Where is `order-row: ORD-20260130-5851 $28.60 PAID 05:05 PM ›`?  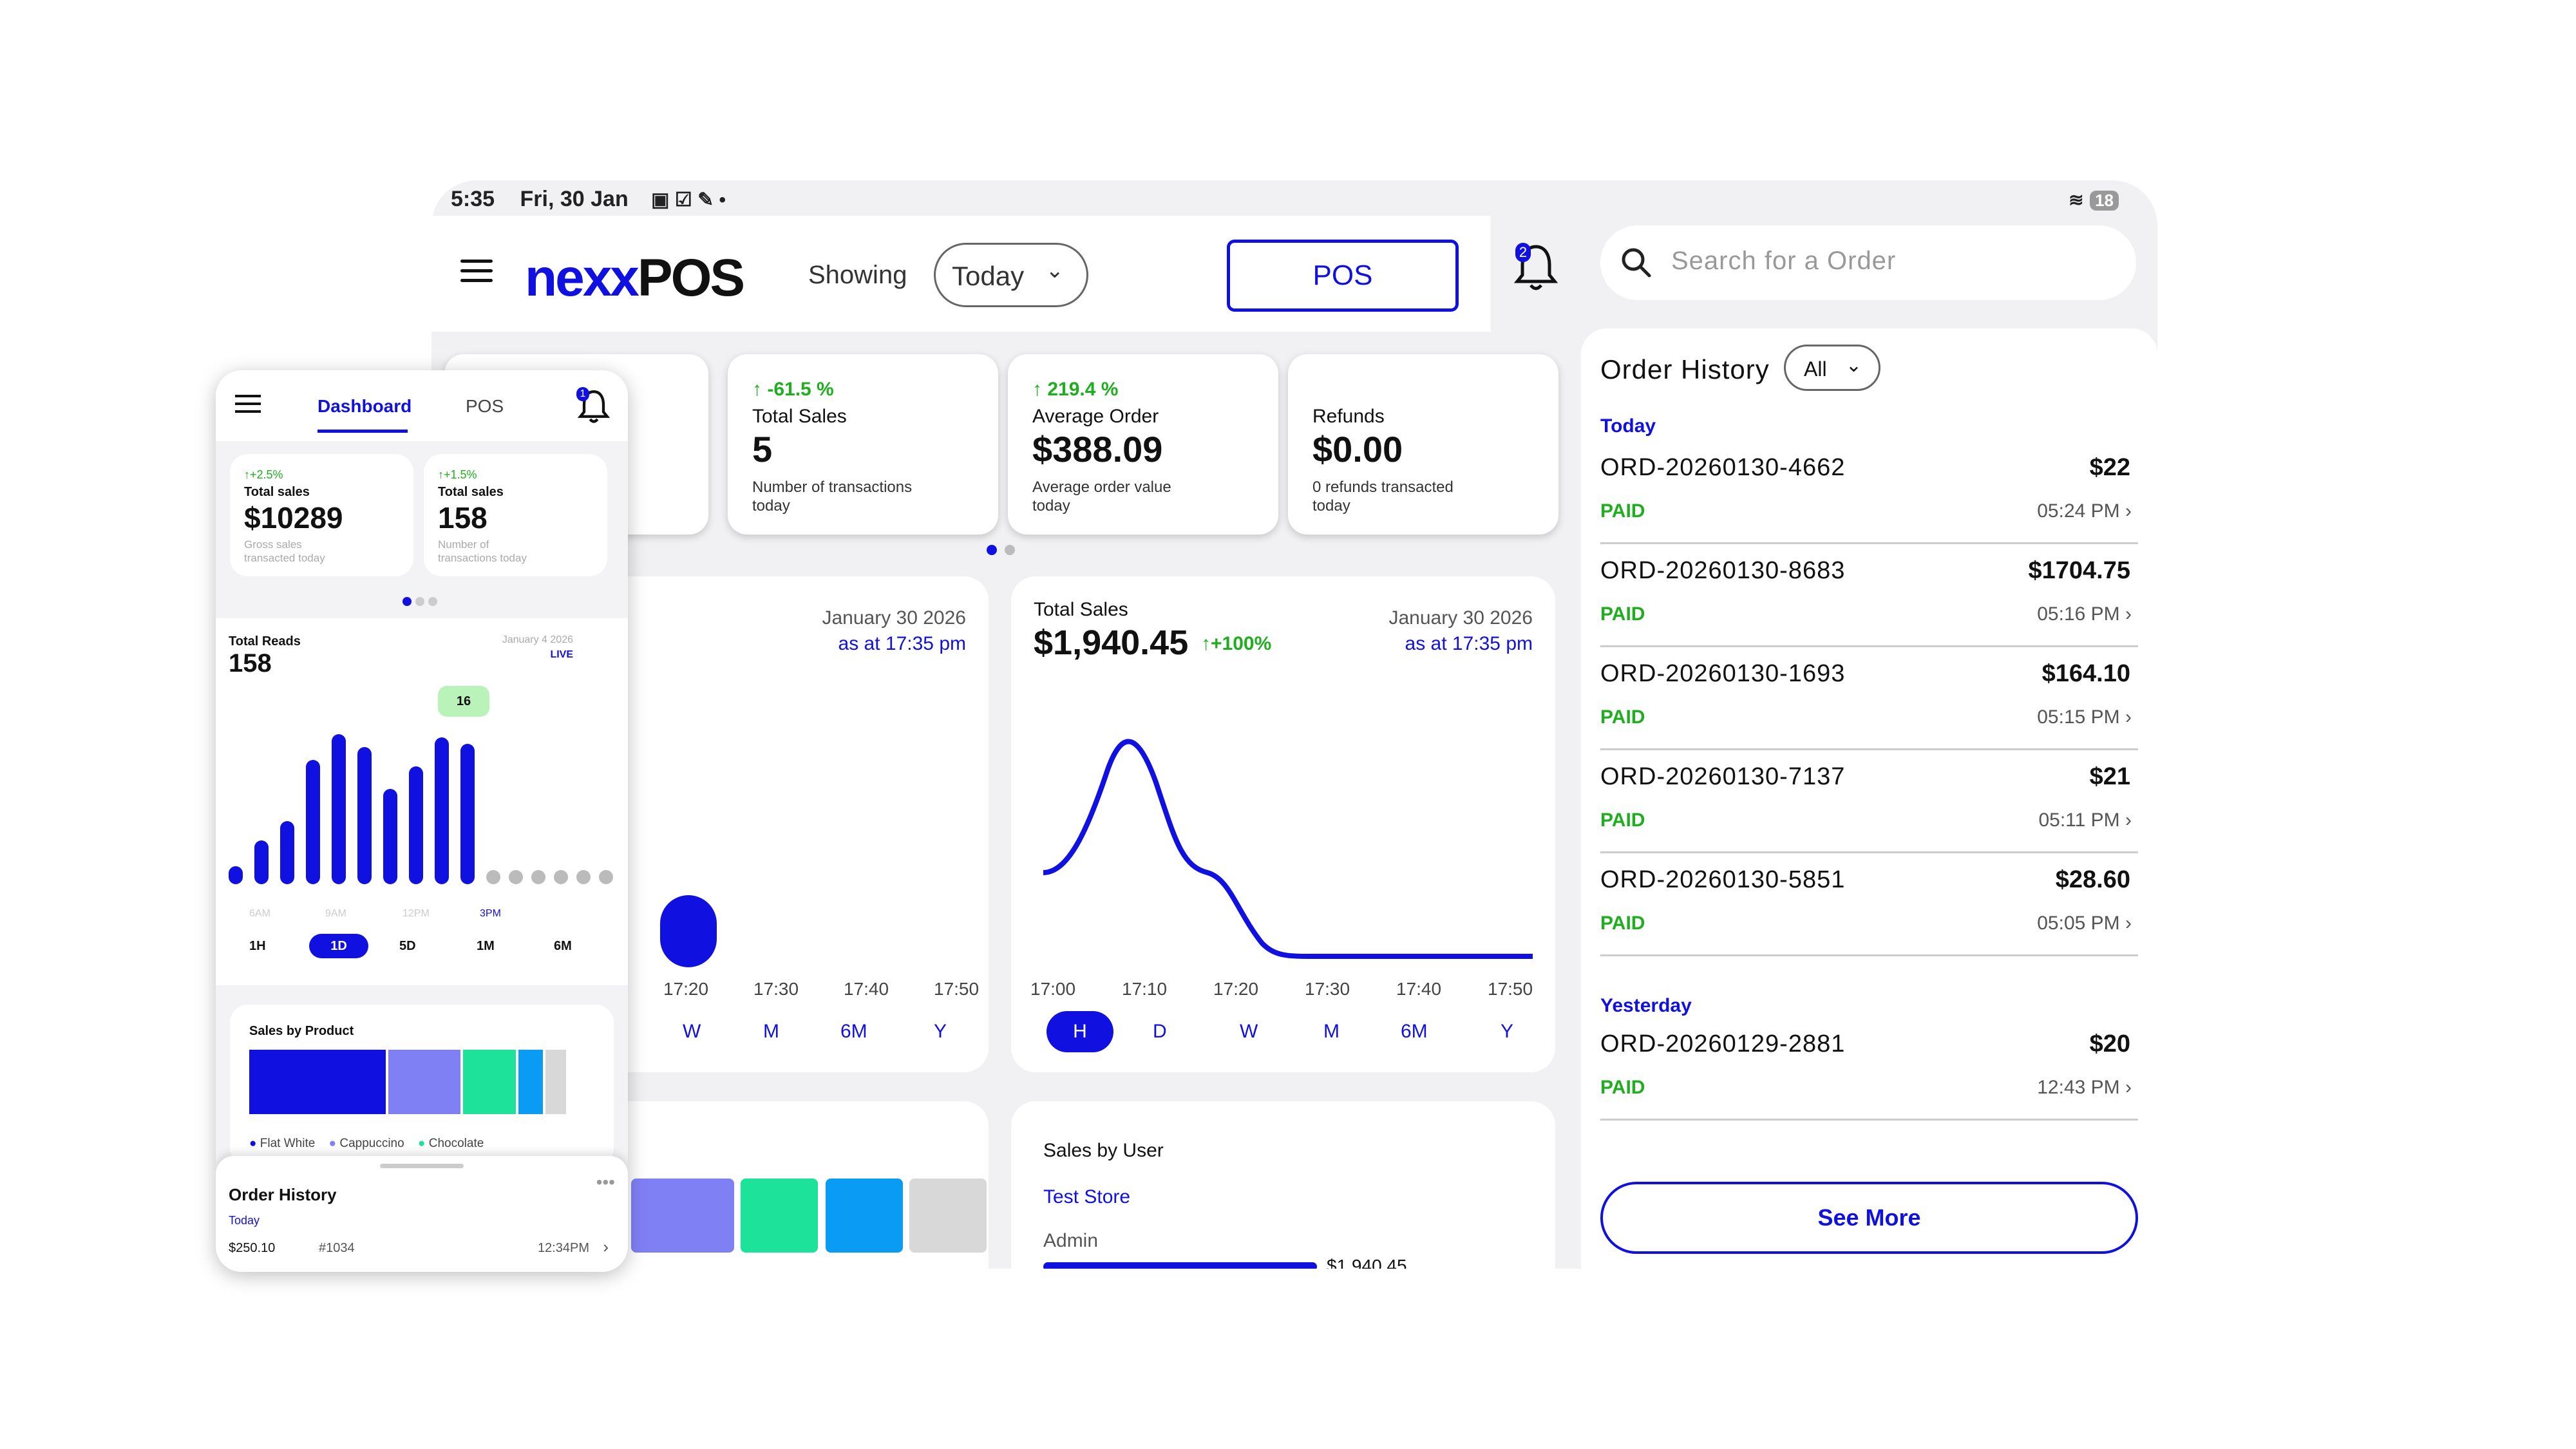 order-row: ORD-20260130-5851 $28.60 PAID 05:05 PM › is located at coordinates (1869, 905).